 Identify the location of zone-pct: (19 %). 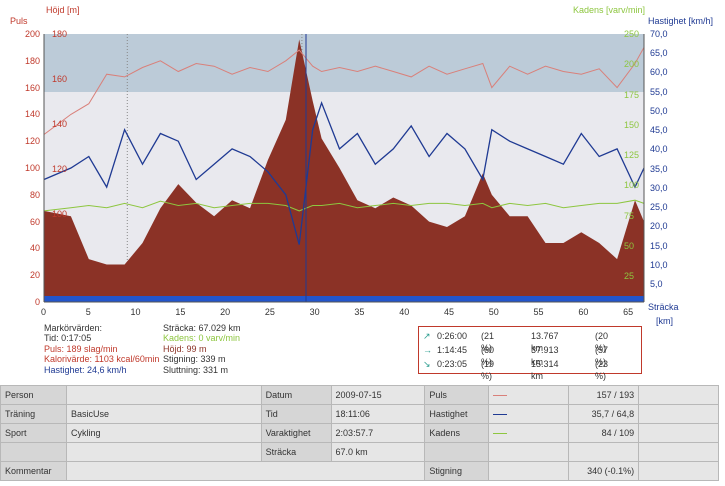
(488, 370).